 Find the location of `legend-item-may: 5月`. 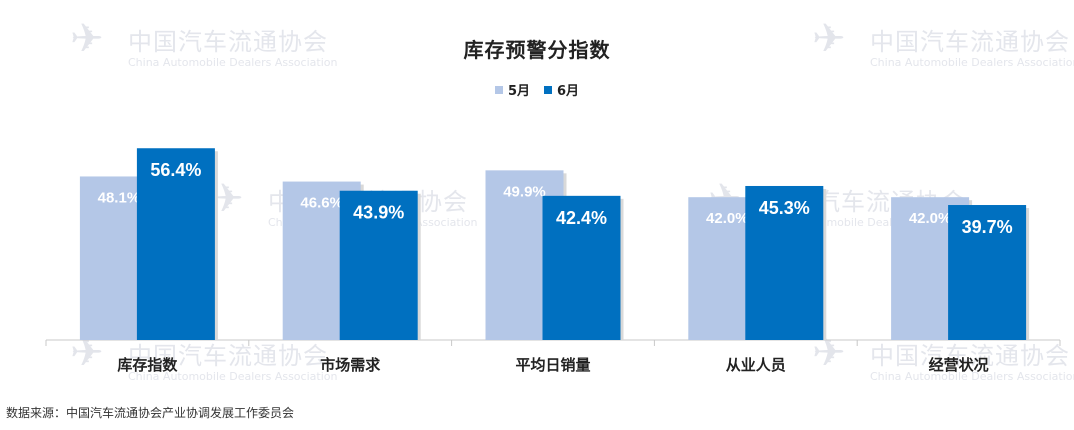

legend-item-may: 5月 is located at coordinates (512, 89).